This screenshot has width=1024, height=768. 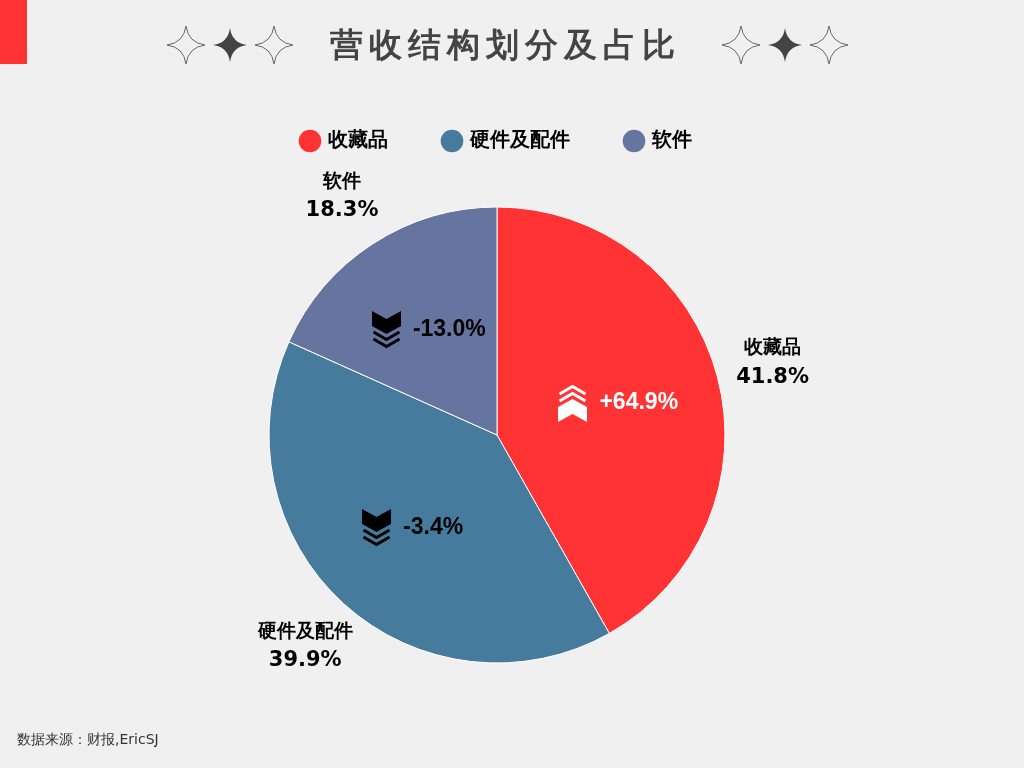 I want to click on data-label: 41.8%, so click(x=773, y=375).